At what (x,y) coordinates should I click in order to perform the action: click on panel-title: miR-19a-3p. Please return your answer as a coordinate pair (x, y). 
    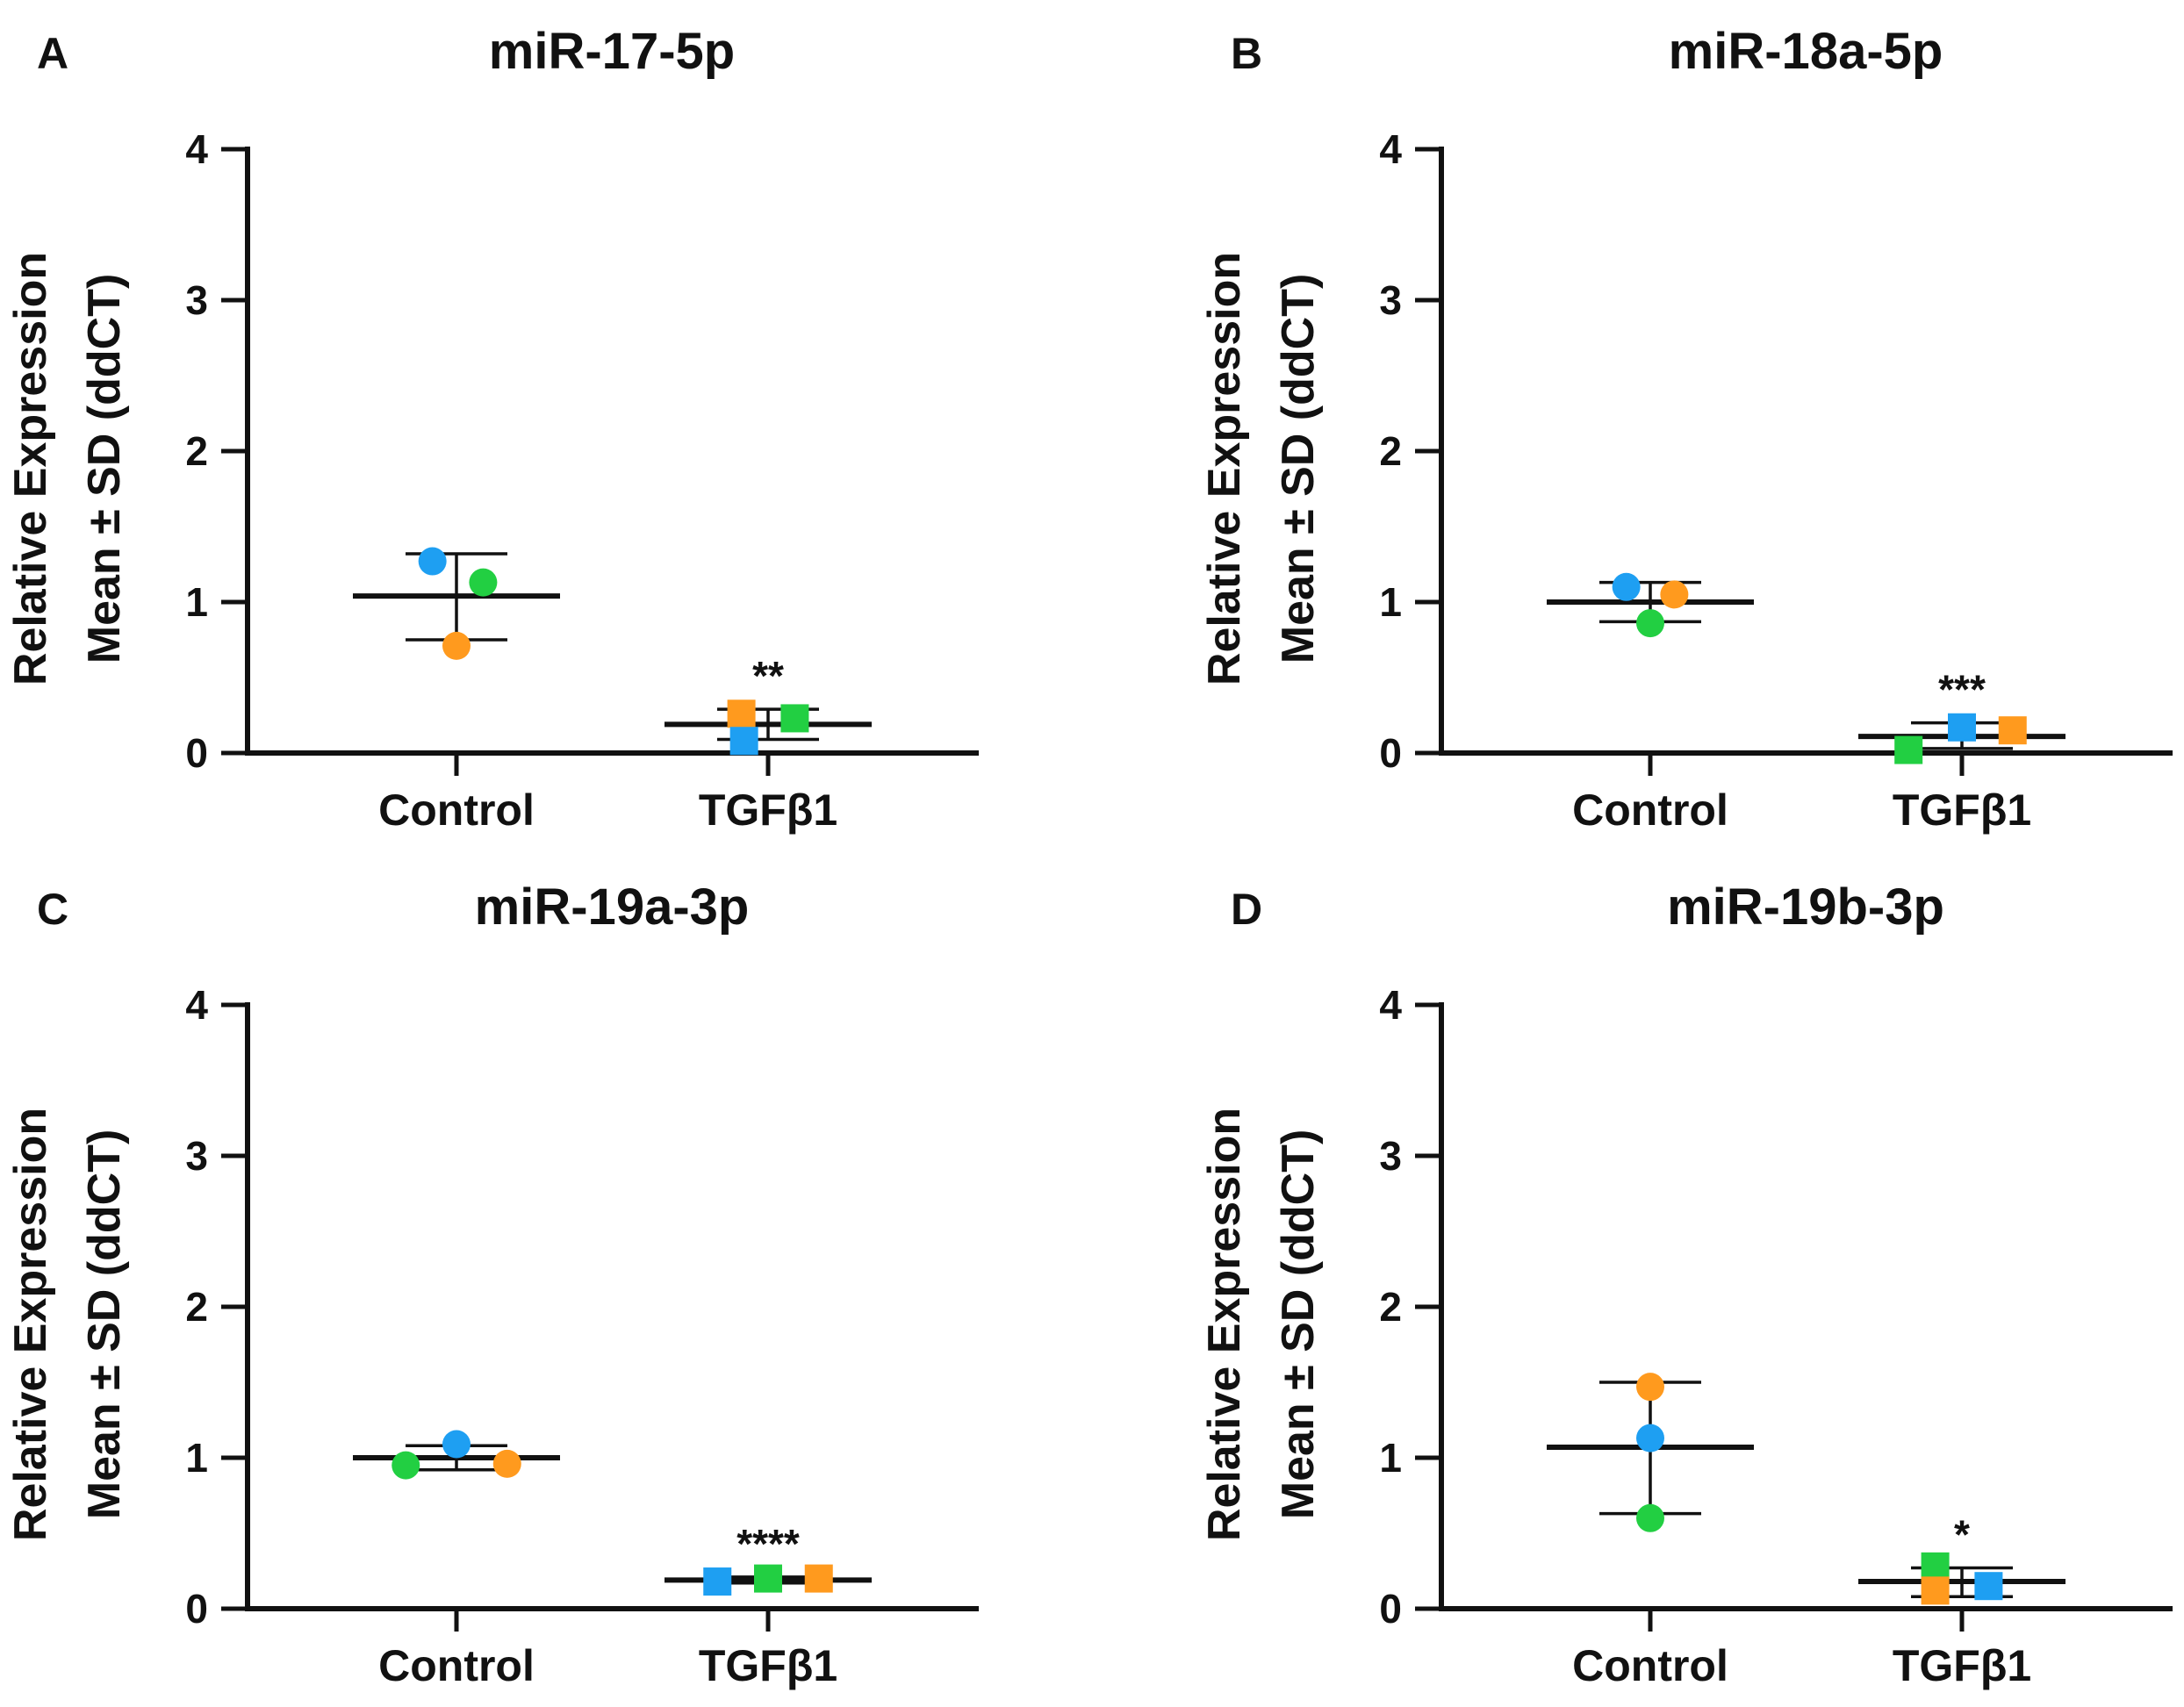
    Looking at the image, I should click on (612, 907).